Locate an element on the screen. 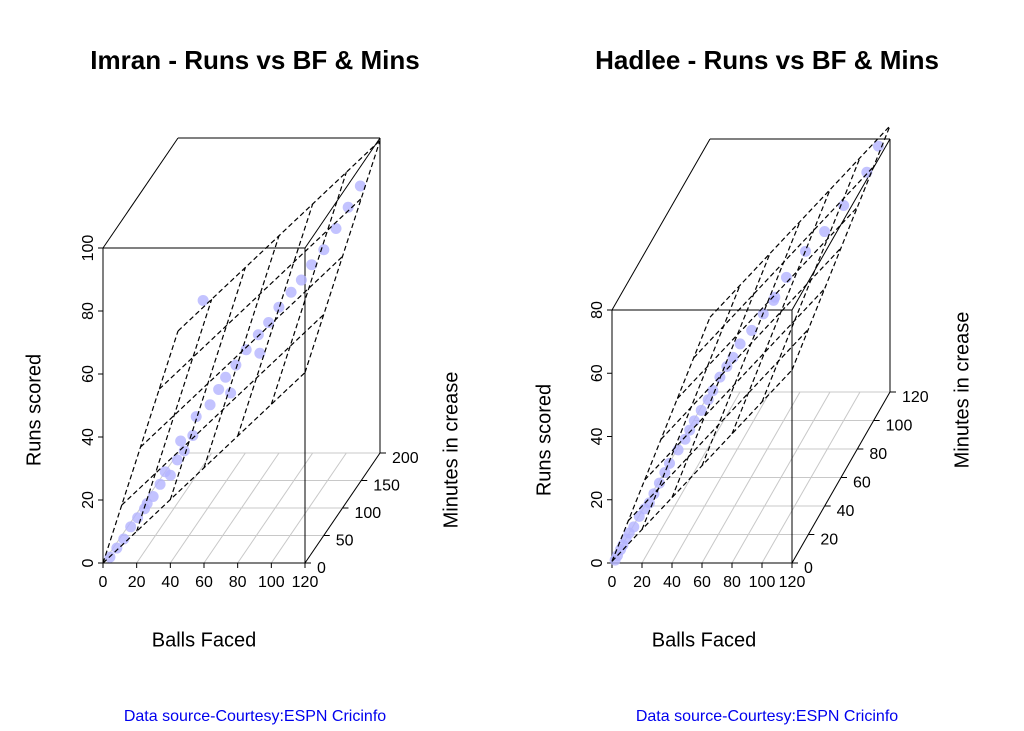 The image size is (1024, 731). y-tick-label: 60 is located at coordinates (862, 483).